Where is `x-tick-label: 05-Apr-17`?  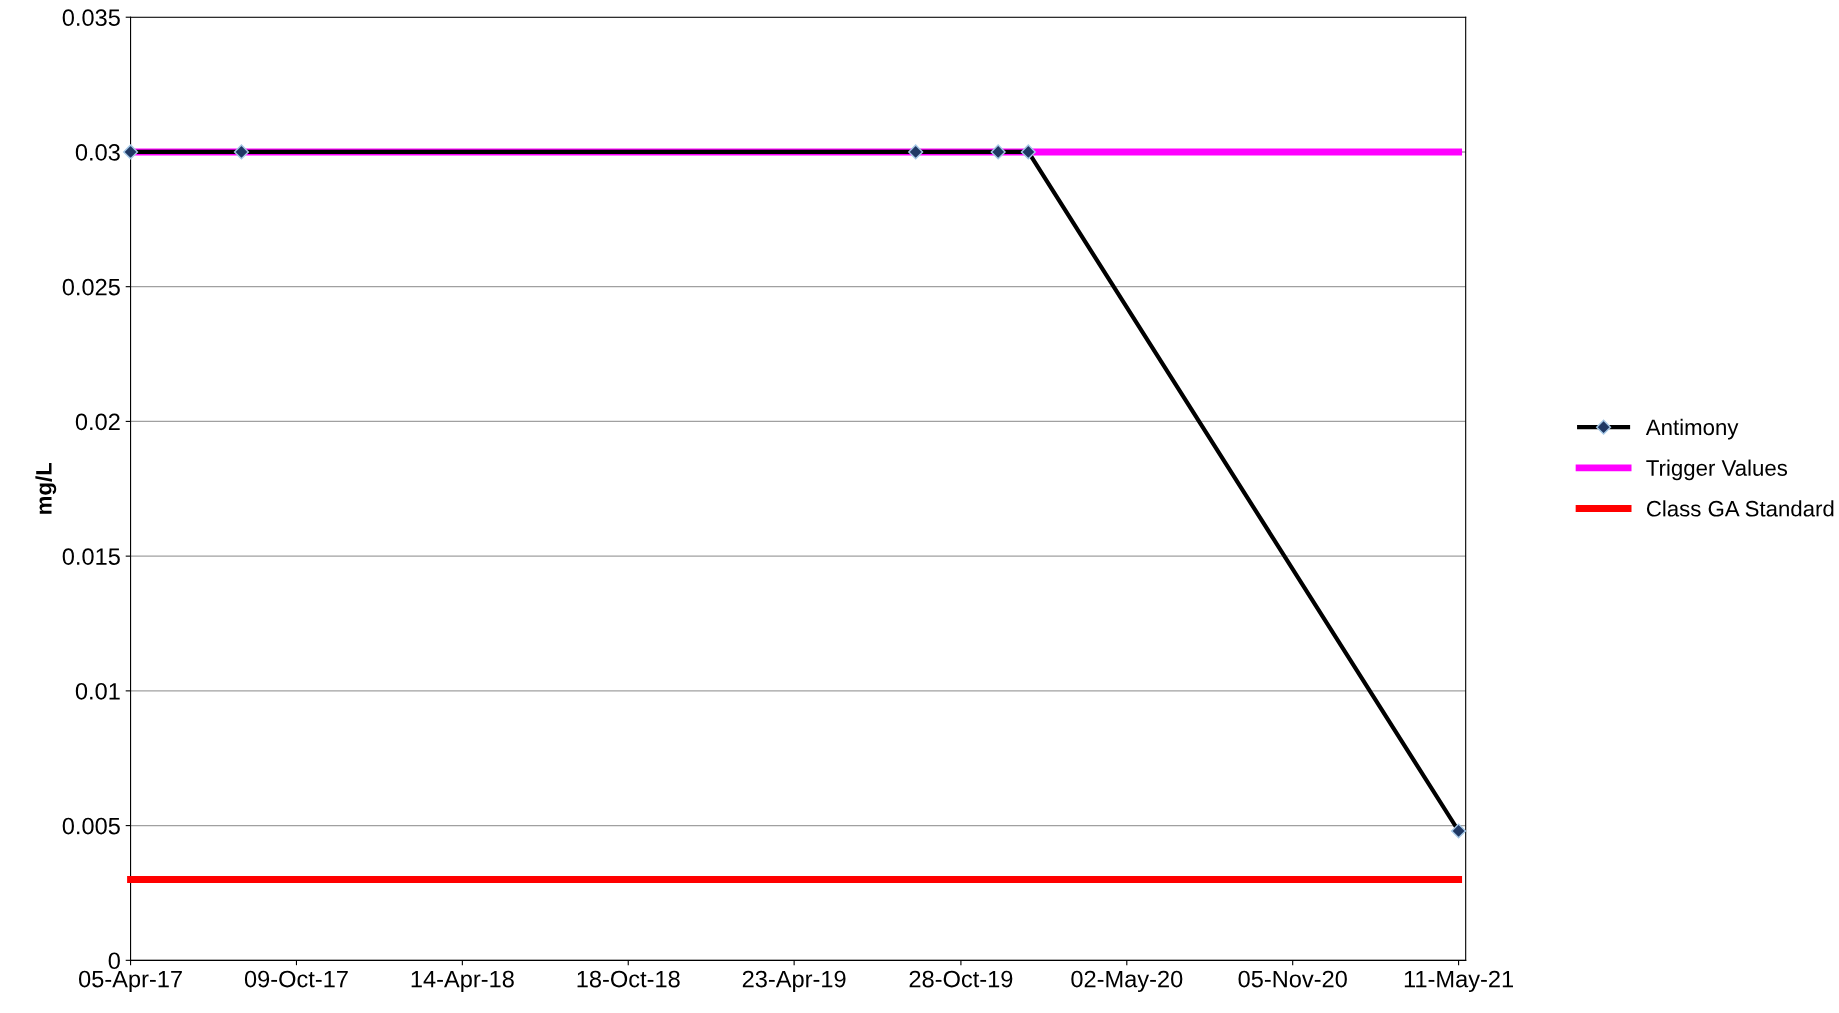
x-tick-label: 05-Apr-17 is located at coordinates (130, 981).